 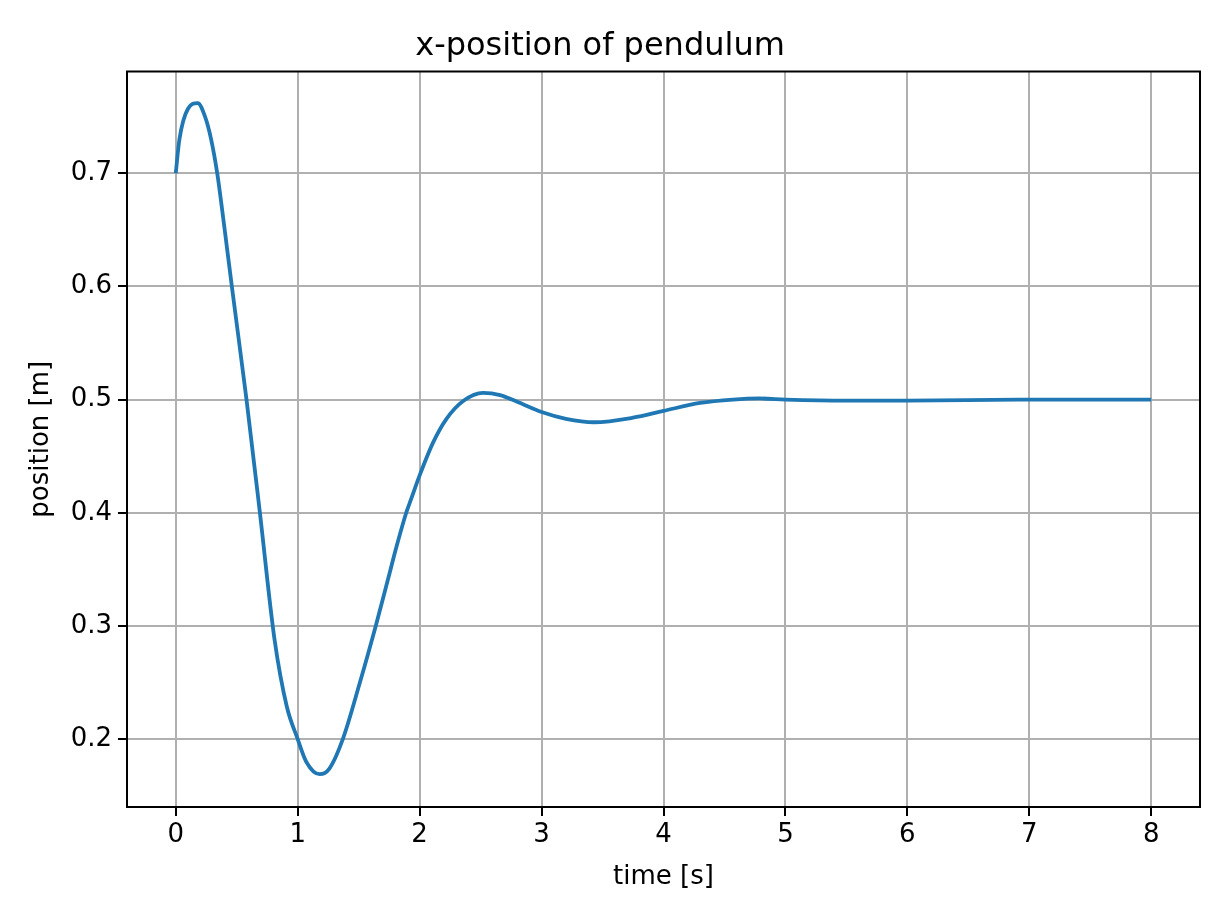 I want to click on y-tick-label: 0.2, so click(x=91, y=736).